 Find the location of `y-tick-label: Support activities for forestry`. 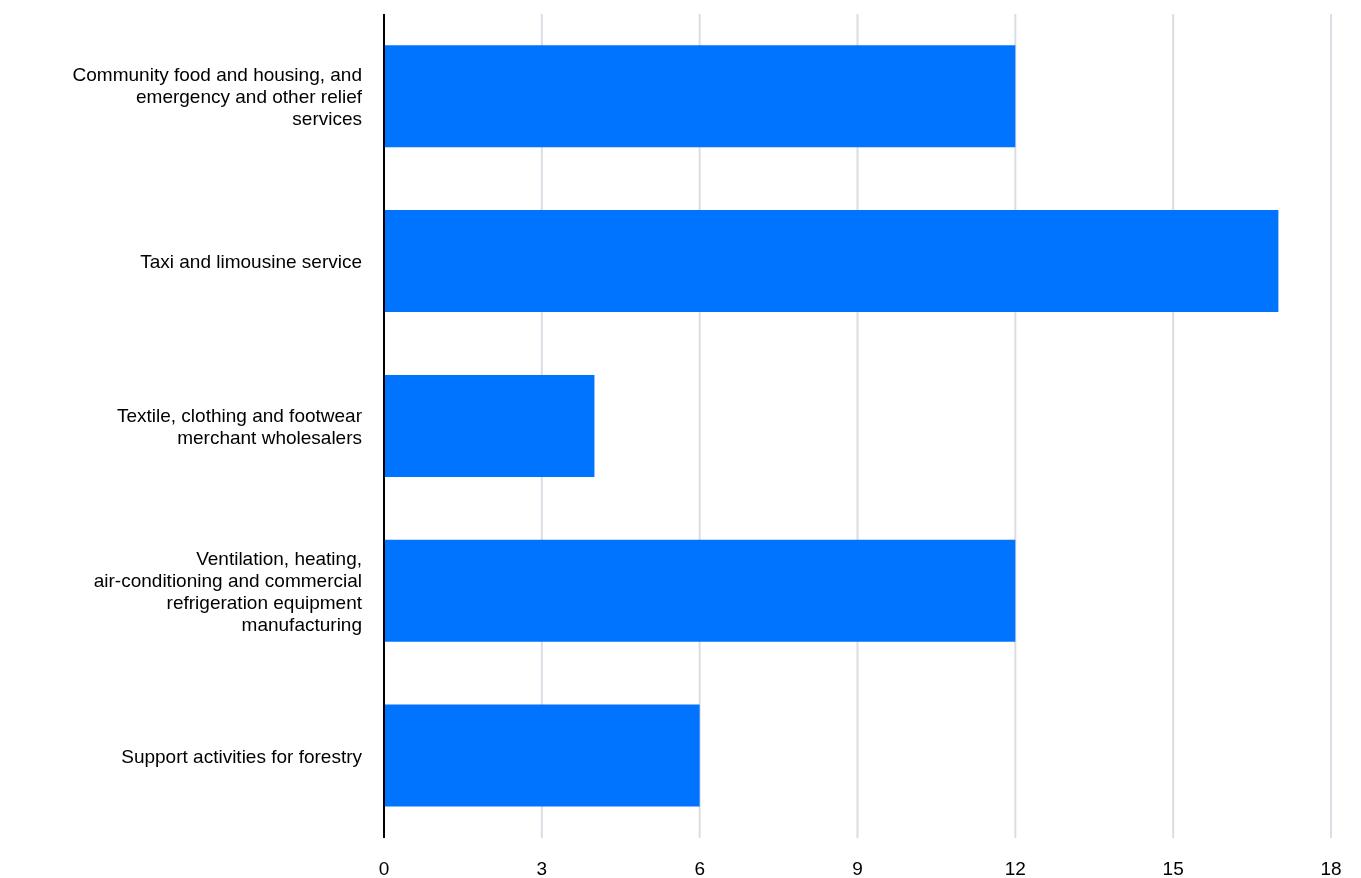

y-tick-label: Support activities for forestry is located at coordinates (242, 756).